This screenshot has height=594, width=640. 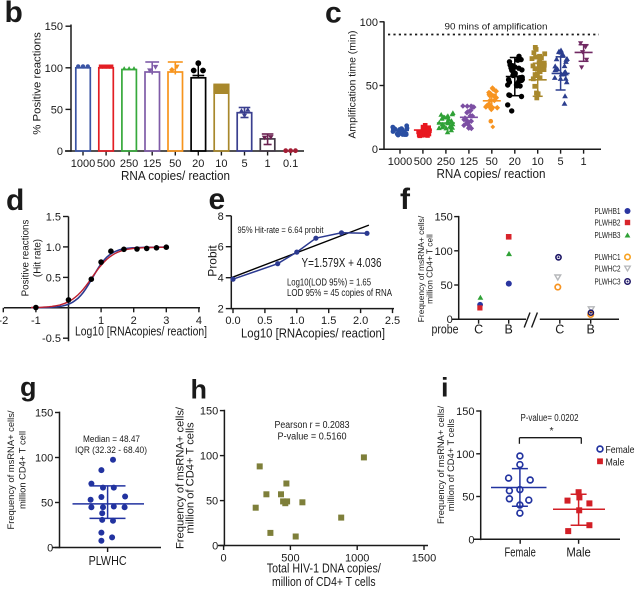 I want to click on svg-text: Total HIV-1 DNA copies/, so click(x=324, y=569).